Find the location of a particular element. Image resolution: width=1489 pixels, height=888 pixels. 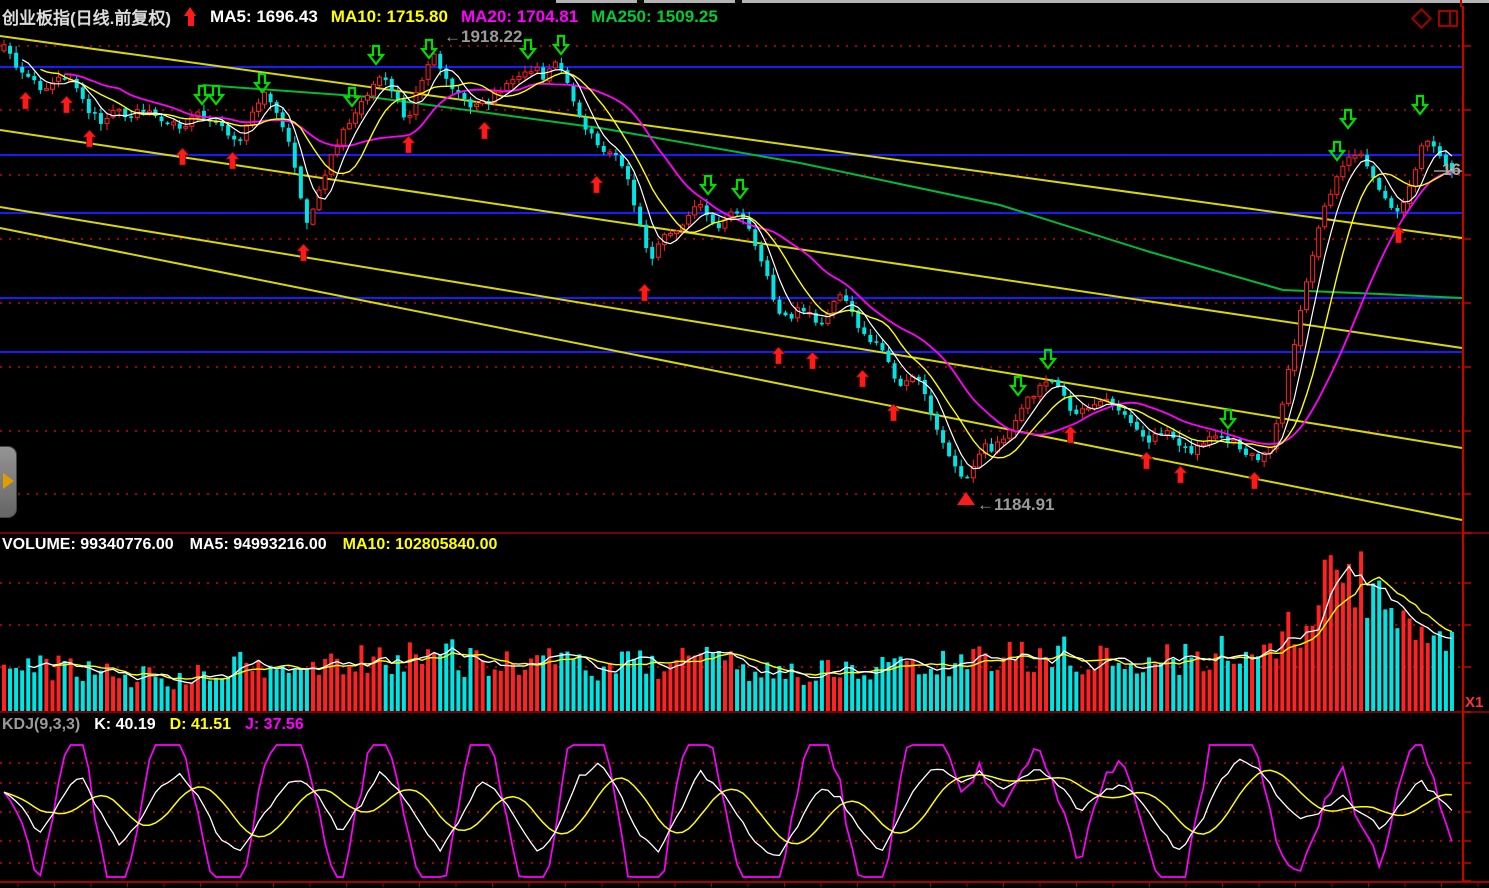

volume-ma5-value: MA5: 94993216.00 is located at coordinates (258, 544).